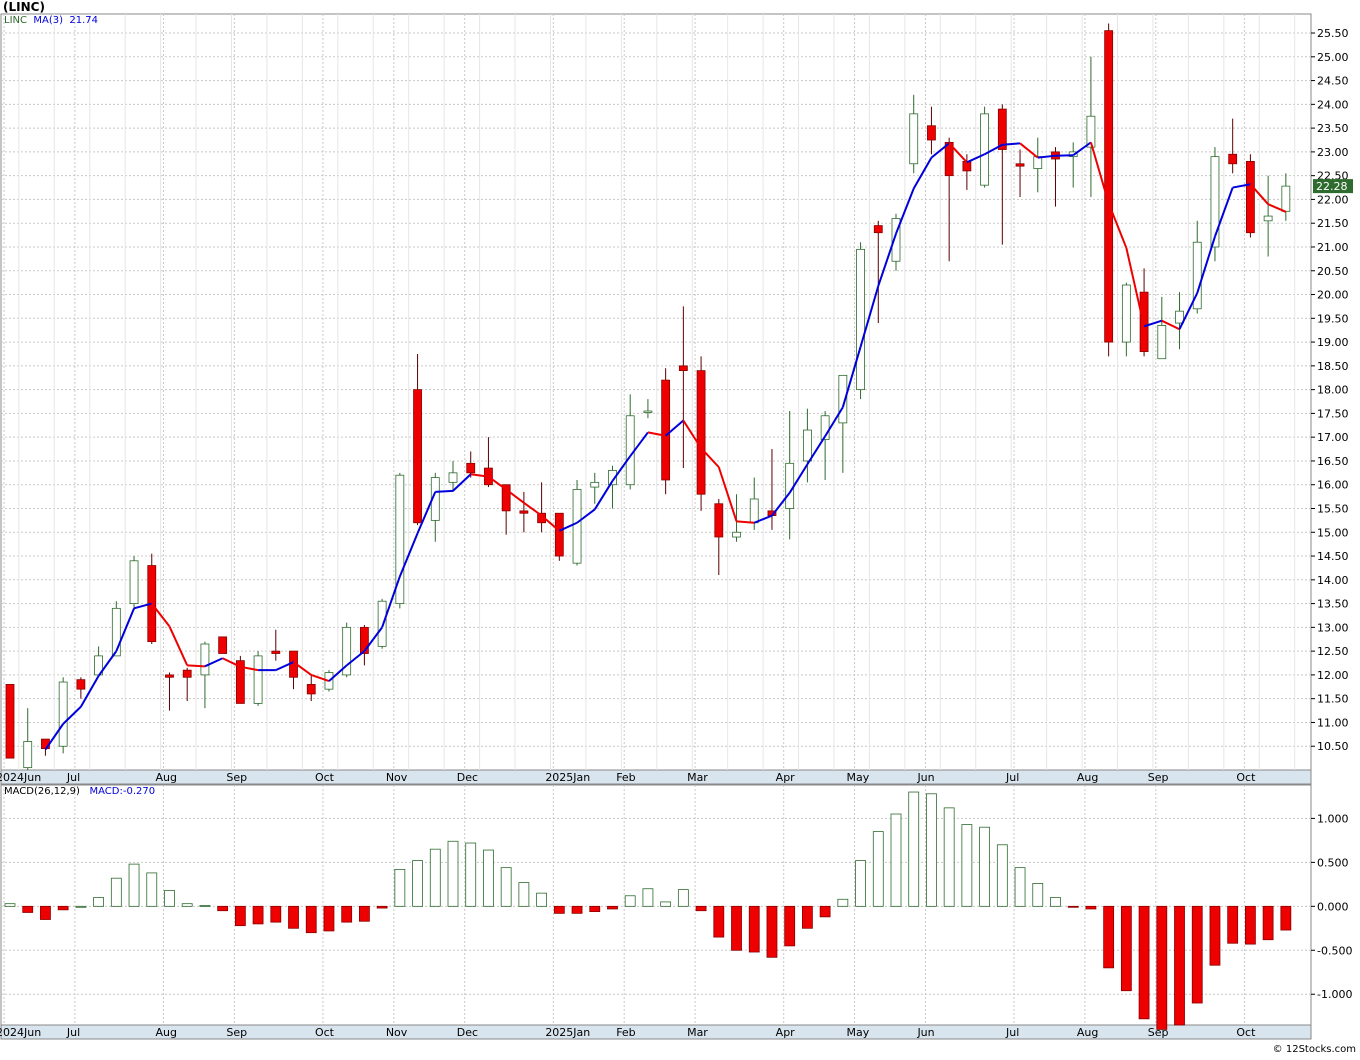 The height and width of the screenshot is (1060, 1360). I want to click on site-credit: © 12Stocks.com, so click(1314, 1049).